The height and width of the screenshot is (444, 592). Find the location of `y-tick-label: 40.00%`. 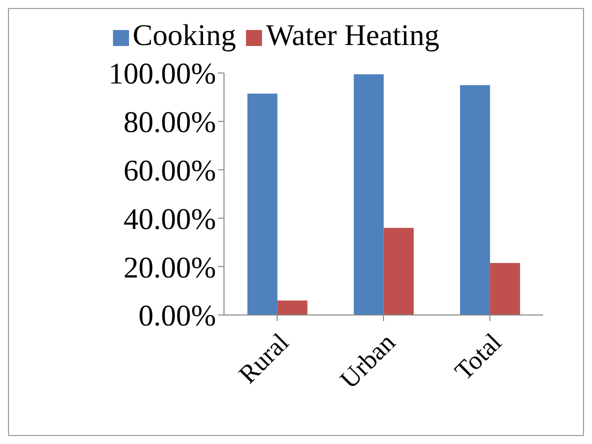

y-tick-label: 40.00% is located at coordinates (170, 219).